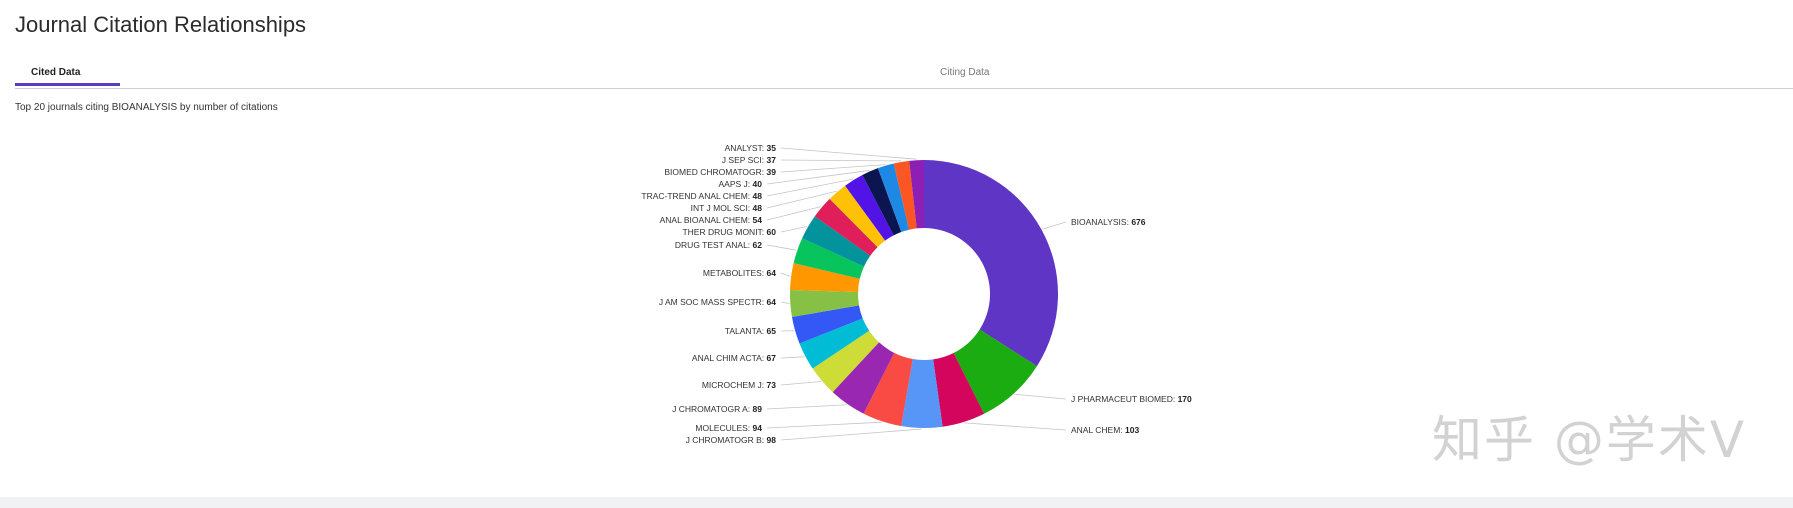  Describe the element at coordinates (785, 274) in the screenshot. I see `leader-line-metabolites` at that location.